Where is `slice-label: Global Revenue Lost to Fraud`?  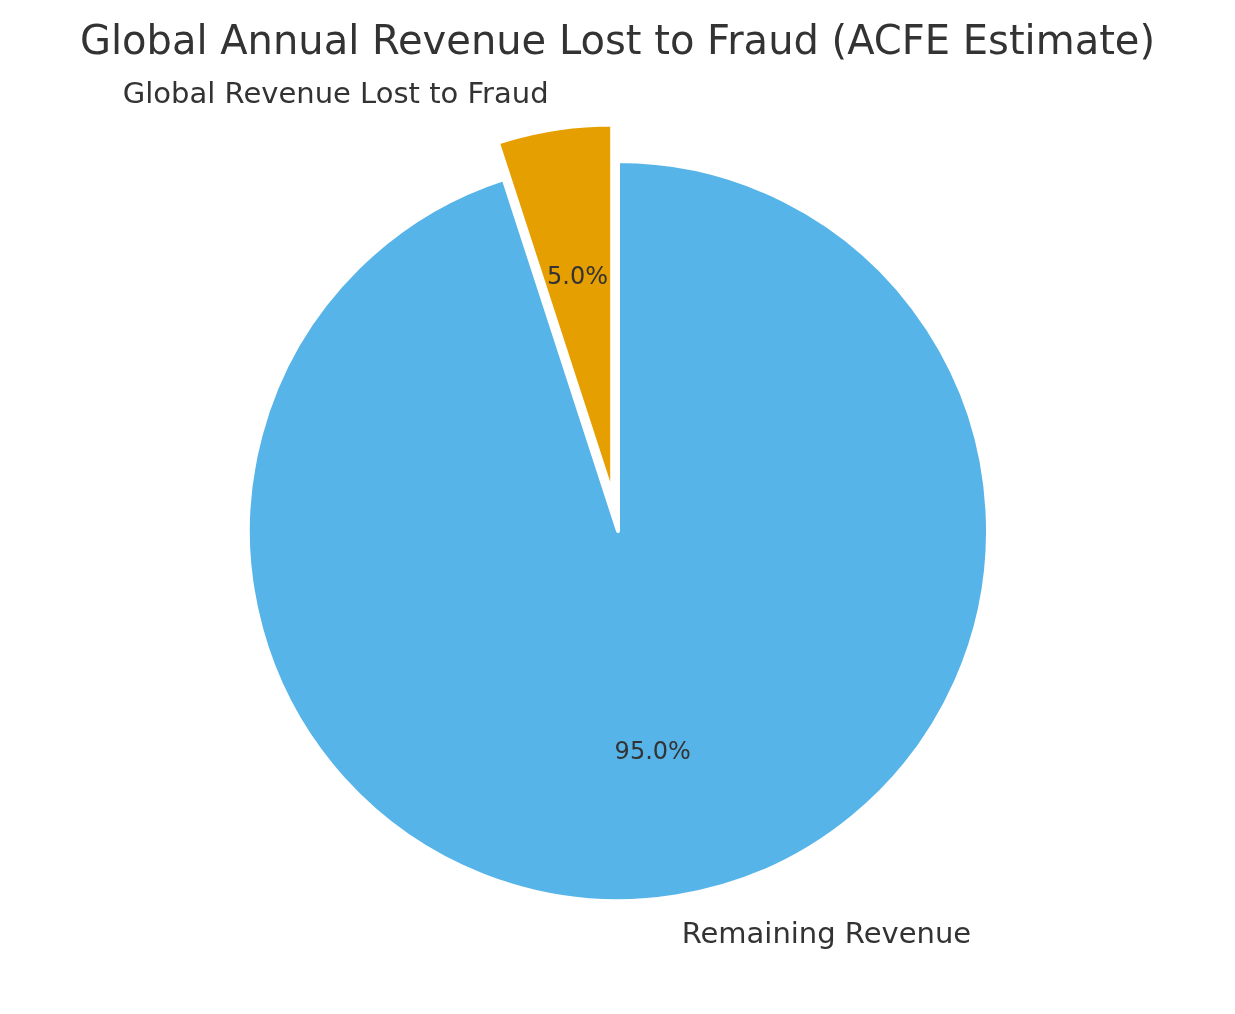 slice-label: Global Revenue Lost to Fraud is located at coordinates (335, 92).